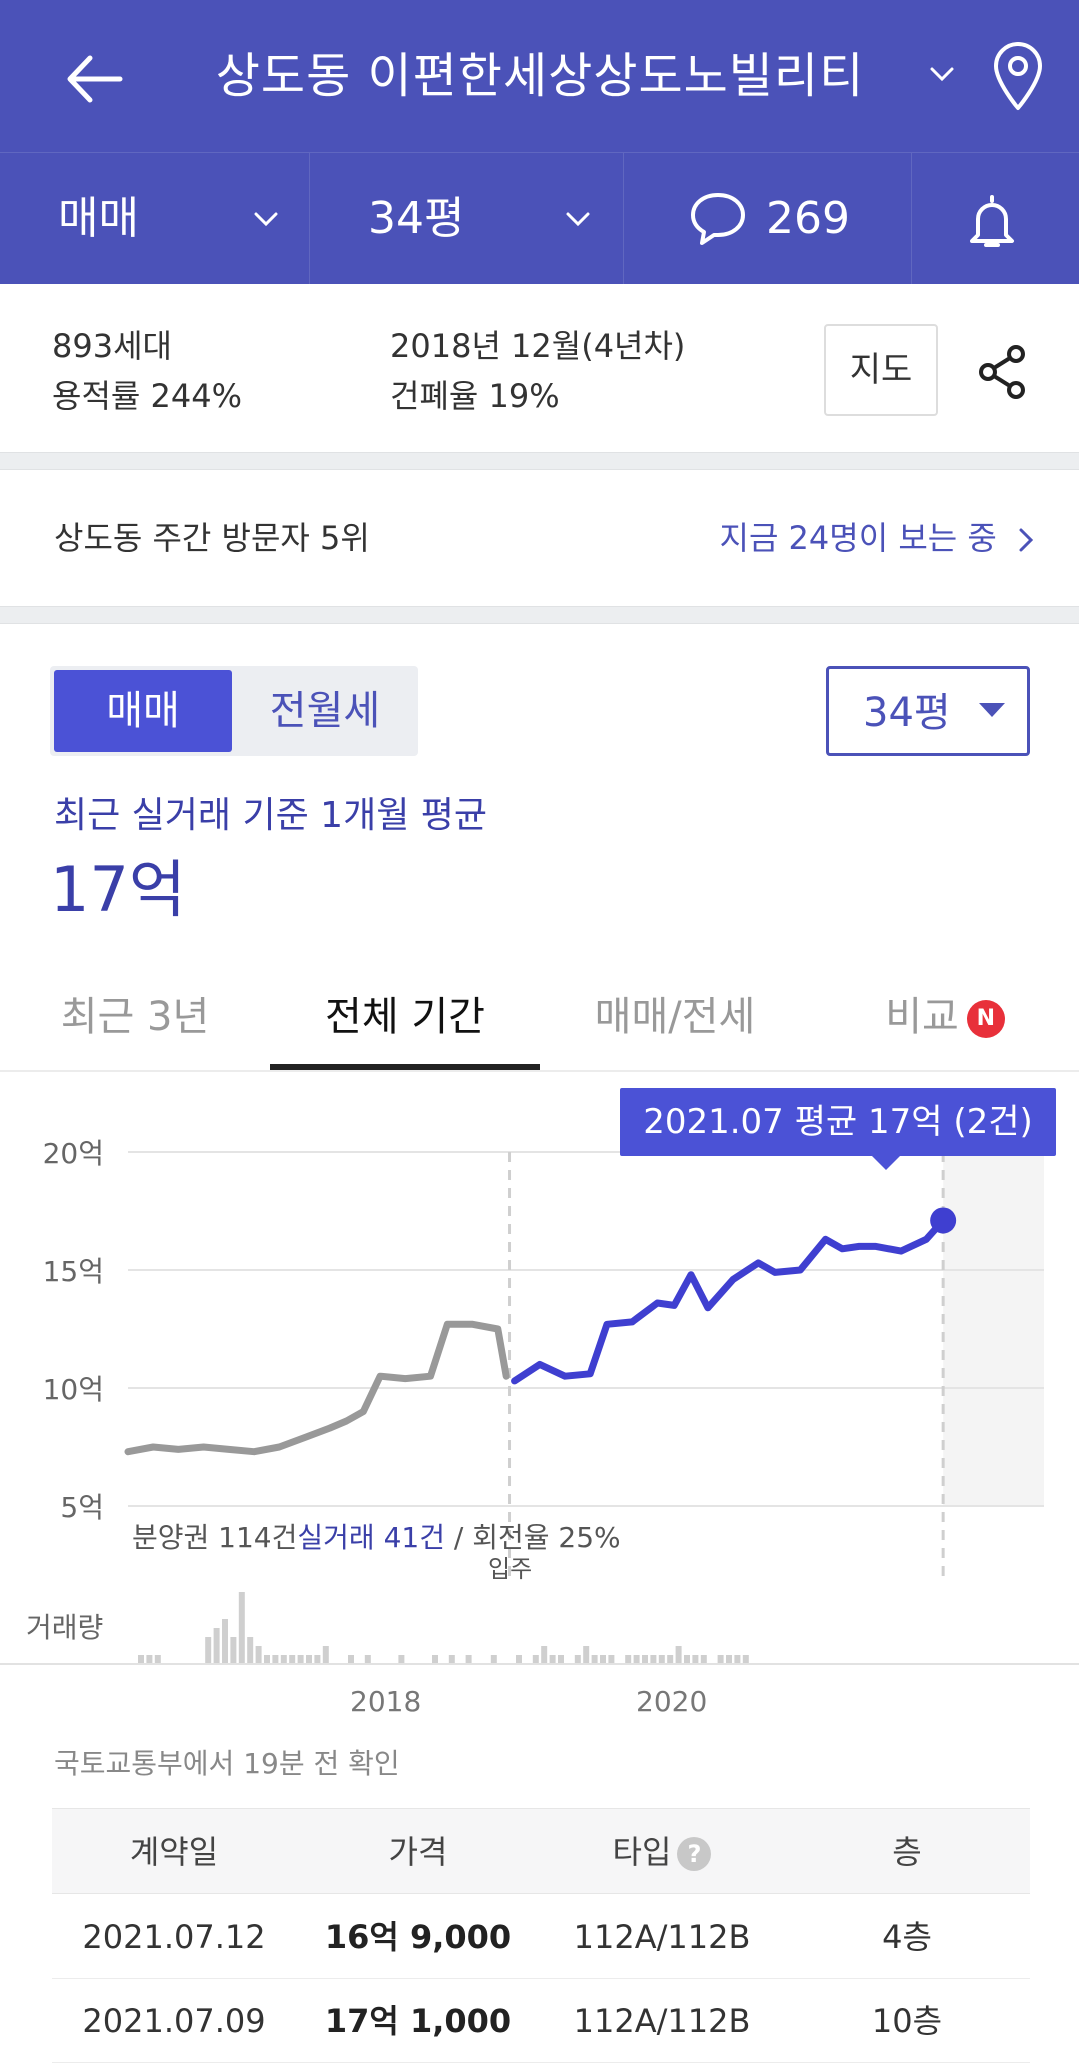 The width and height of the screenshot is (1079, 2064). What do you see at coordinates (992, 221) in the screenshot?
I see `bell-icon` at bounding box center [992, 221].